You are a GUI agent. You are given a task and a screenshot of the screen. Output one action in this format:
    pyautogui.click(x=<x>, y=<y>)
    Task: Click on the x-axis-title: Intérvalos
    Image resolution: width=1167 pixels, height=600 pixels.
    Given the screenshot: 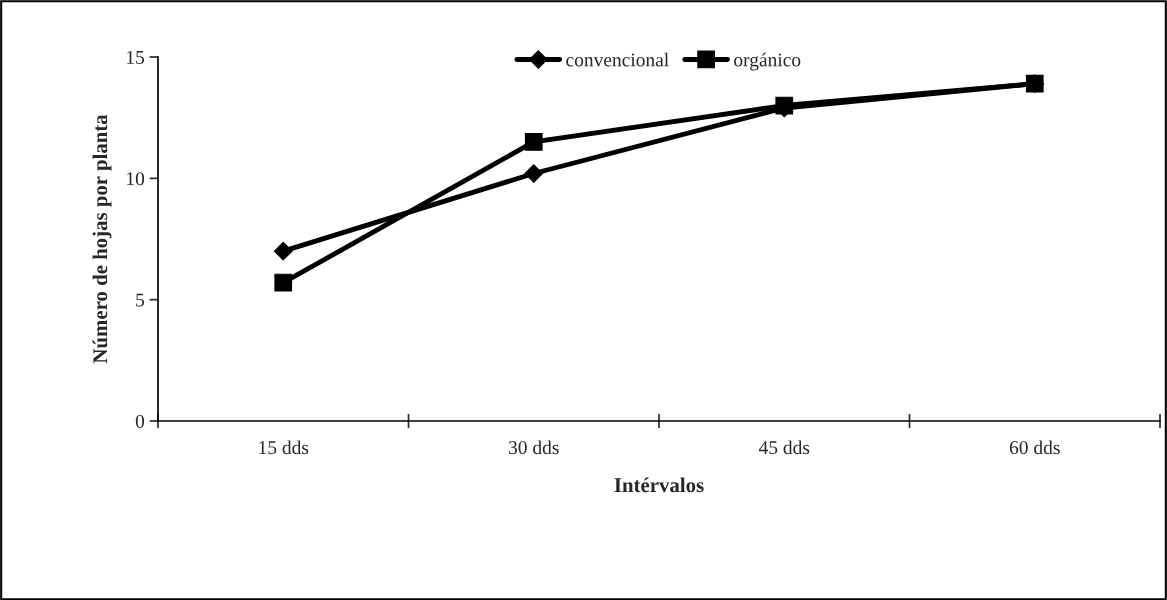 What is the action you would take?
    pyautogui.click(x=659, y=485)
    